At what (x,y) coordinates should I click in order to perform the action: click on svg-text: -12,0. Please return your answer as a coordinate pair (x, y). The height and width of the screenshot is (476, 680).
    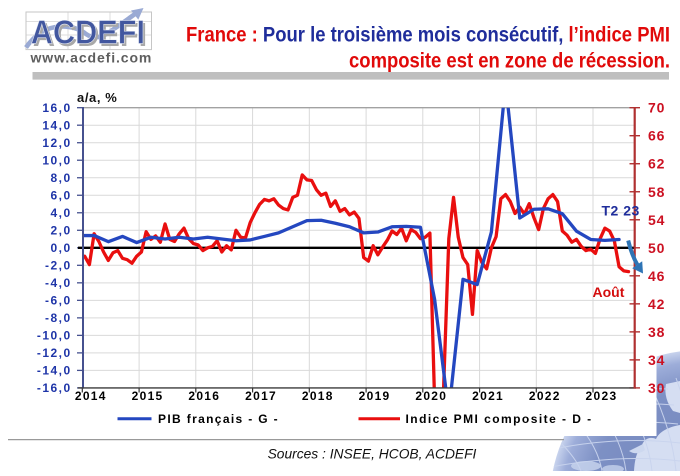
    Looking at the image, I should click on (54, 353).